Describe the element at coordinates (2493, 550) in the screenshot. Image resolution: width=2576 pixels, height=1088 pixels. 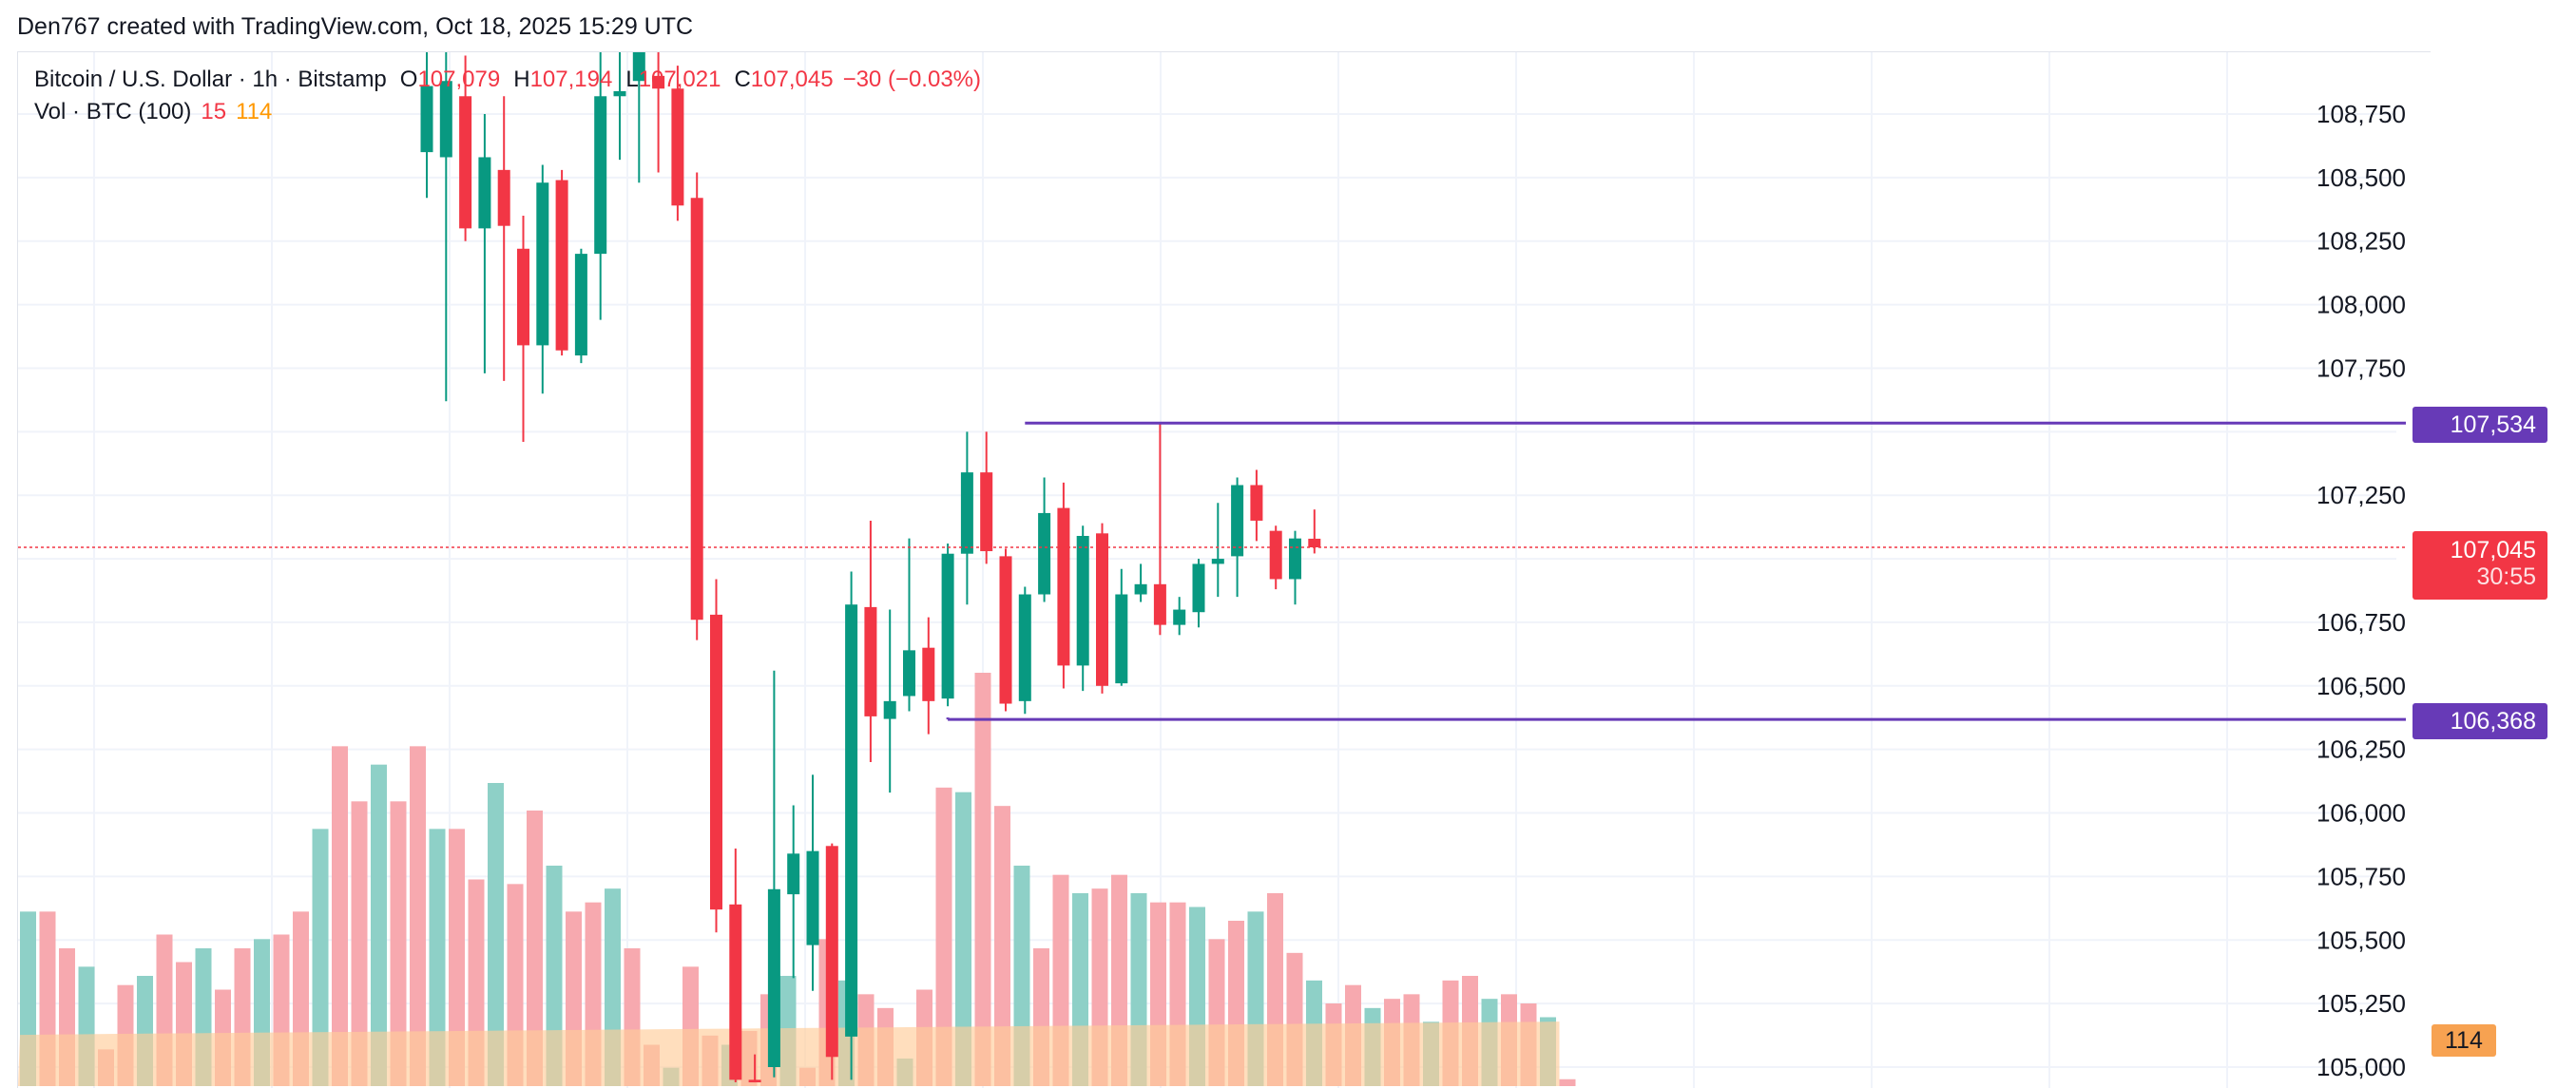
I see `last-price-value: 107,045` at that location.